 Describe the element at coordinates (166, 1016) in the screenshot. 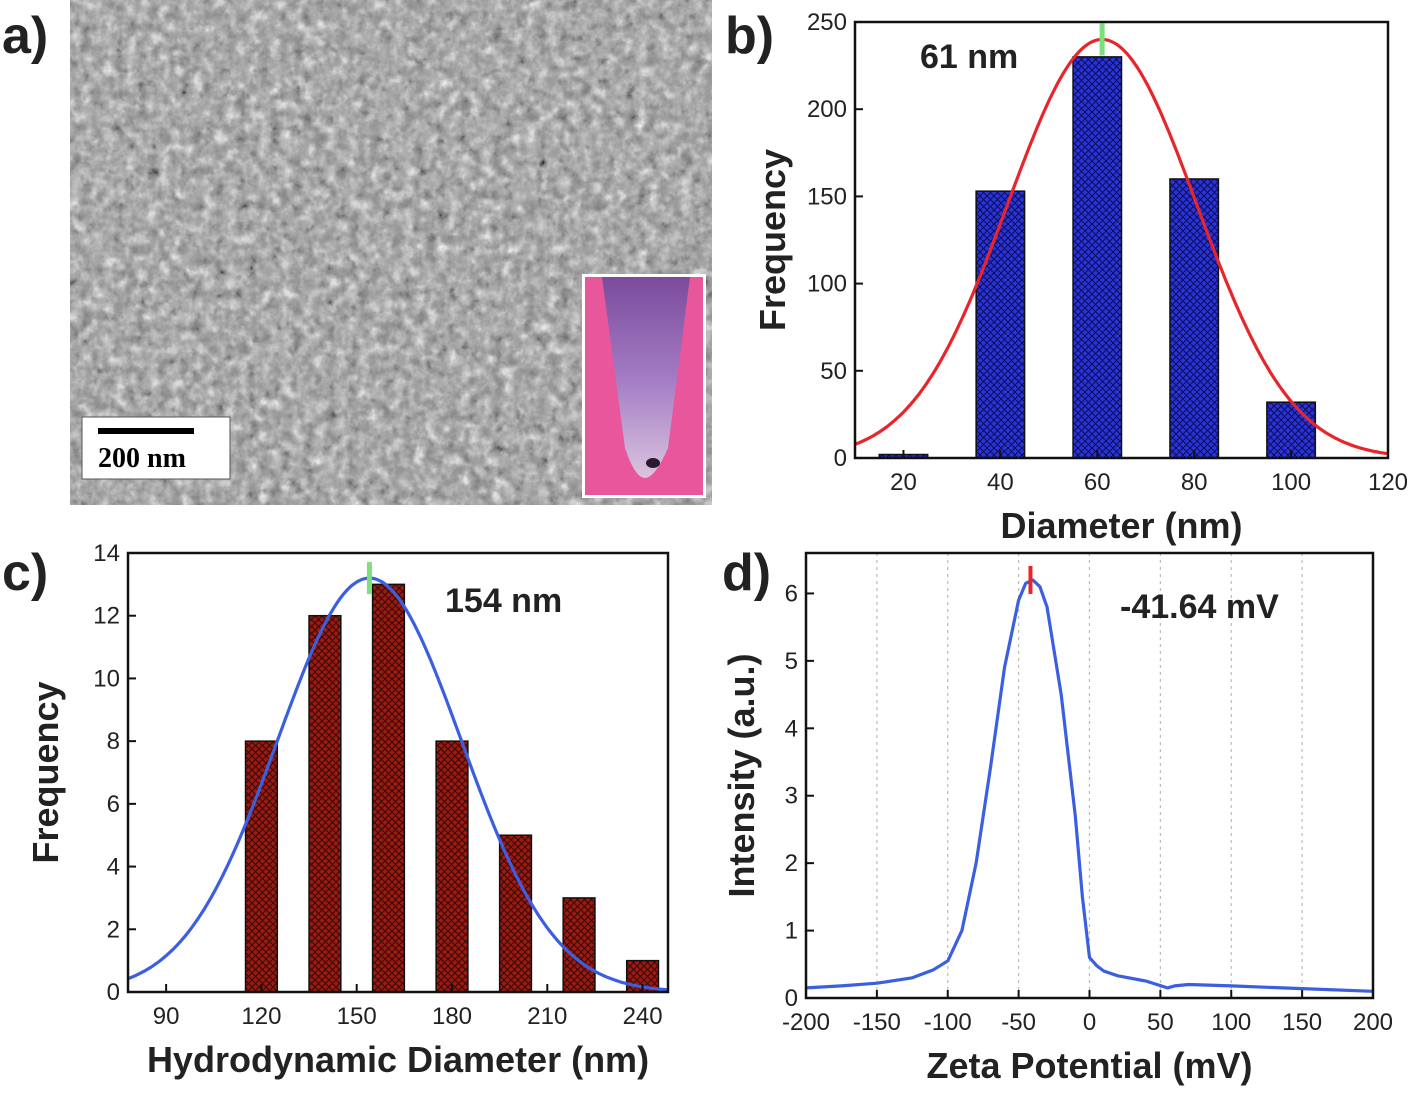

I see `x-tick-label: 90` at that location.